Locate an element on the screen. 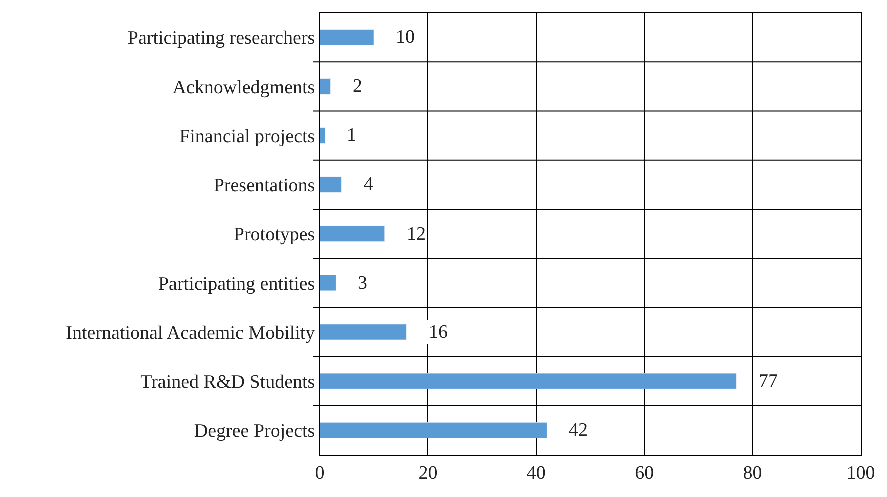 The height and width of the screenshot is (497, 887). x-tick-label: 60 is located at coordinates (644, 473).